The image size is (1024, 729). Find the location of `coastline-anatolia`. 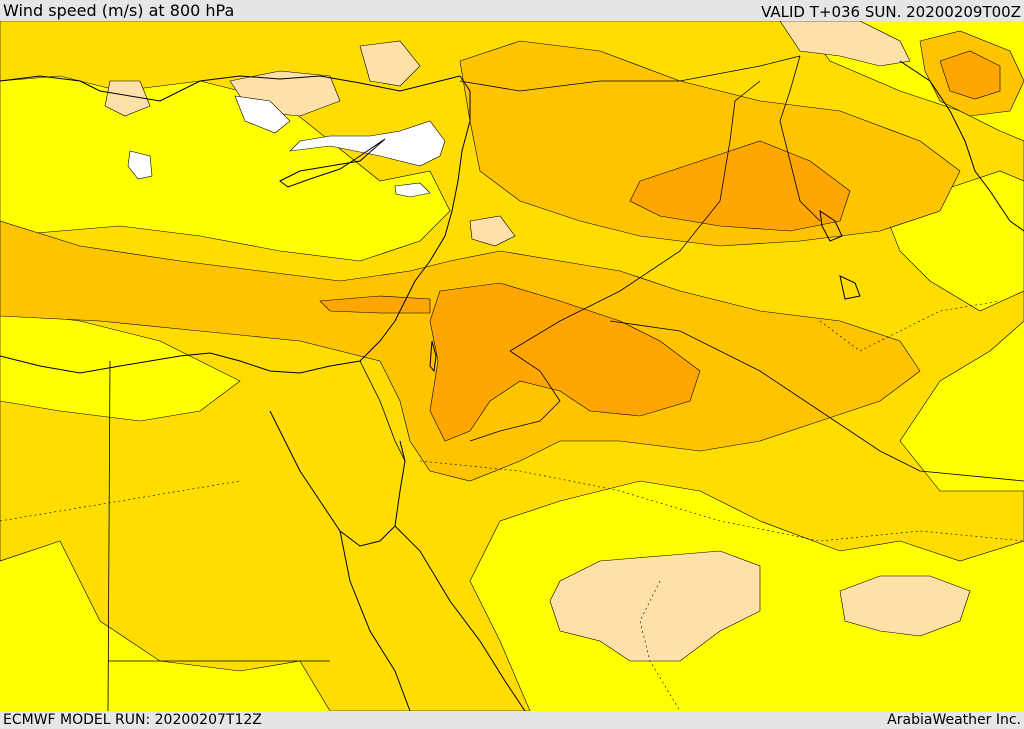

coastline-anatolia is located at coordinates (230, 88).